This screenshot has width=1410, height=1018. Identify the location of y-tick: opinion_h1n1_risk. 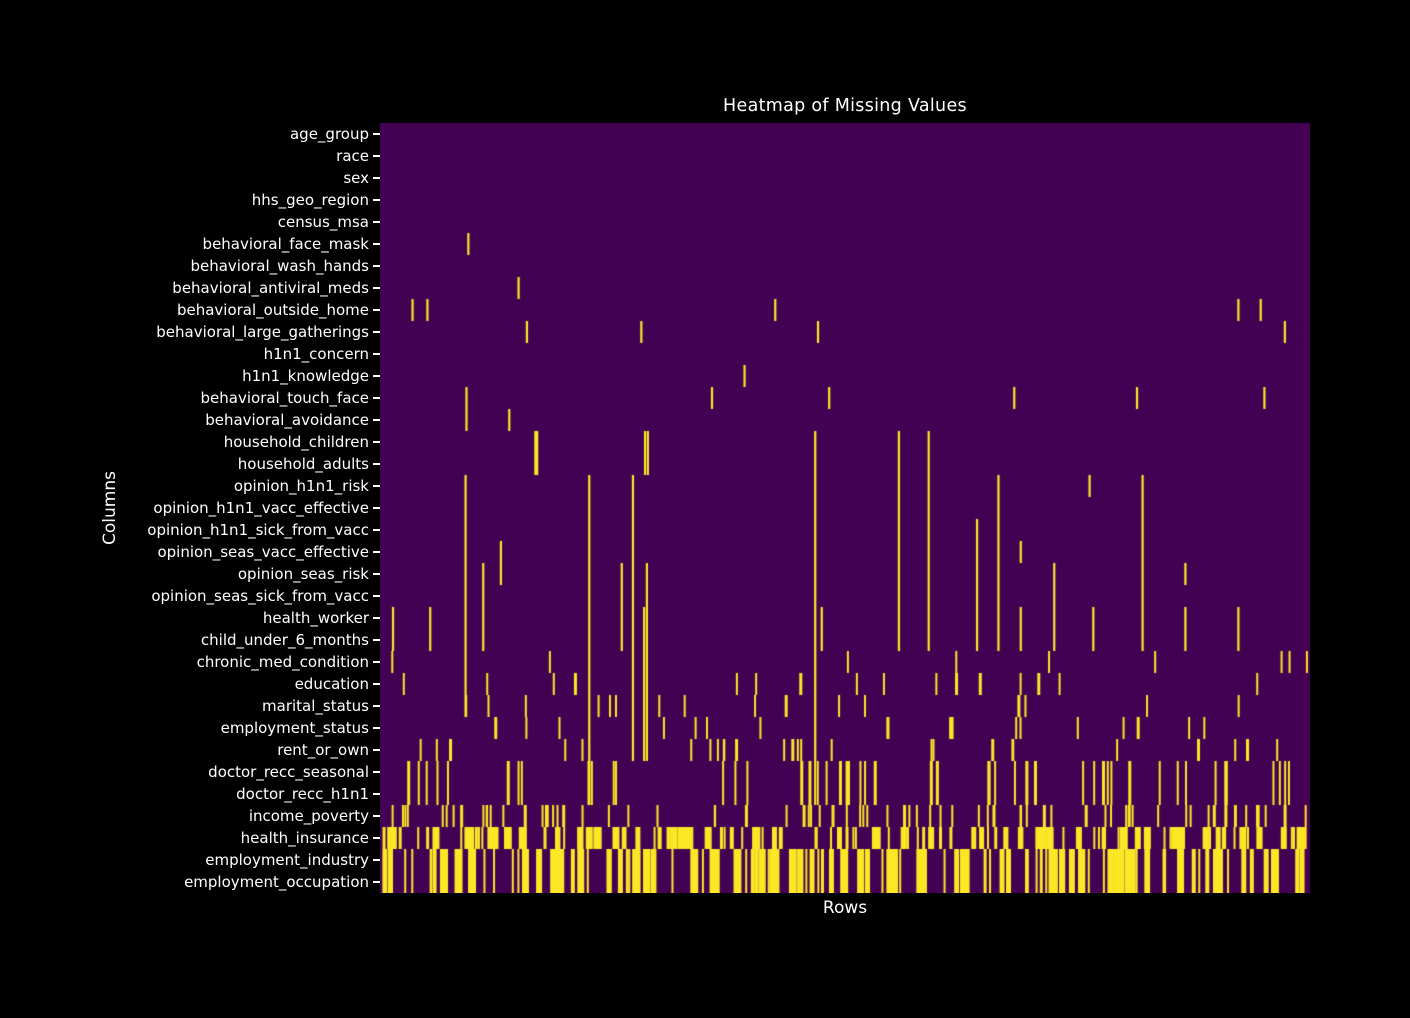
(190, 486).